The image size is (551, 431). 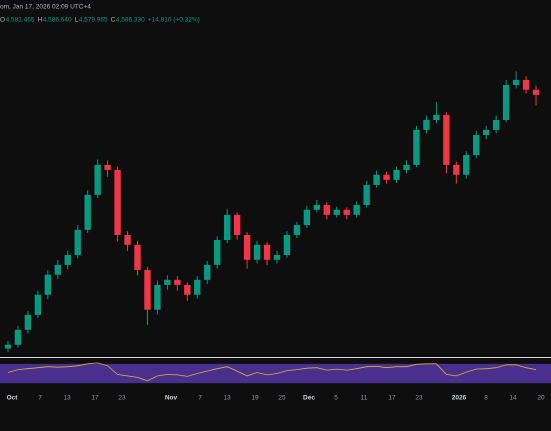 What do you see at coordinates (513, 398) in the screenshot?
I see `x-tick-label: 14` at bounding box center [513, 398].